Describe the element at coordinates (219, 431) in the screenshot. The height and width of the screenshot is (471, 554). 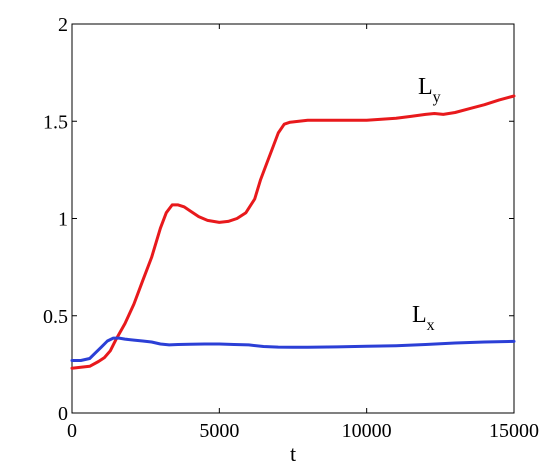
I see `x-tick-label: 5000` at that location.